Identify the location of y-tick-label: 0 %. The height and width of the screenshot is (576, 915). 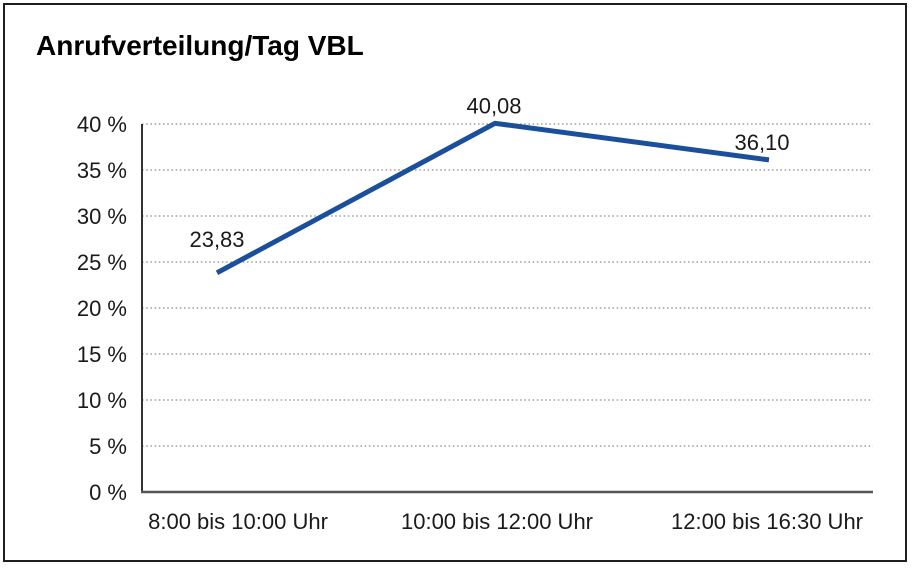
(108, 492).